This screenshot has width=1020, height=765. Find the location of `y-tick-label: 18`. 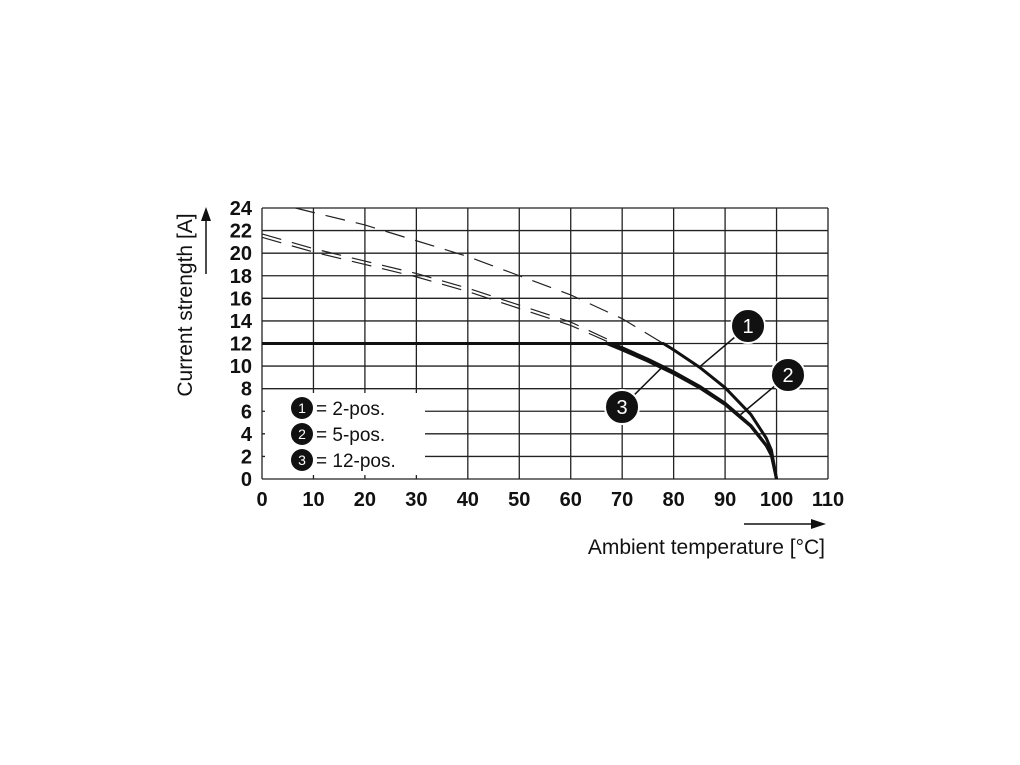

y-tick-label: 18 is located at coordinates (241, 277).